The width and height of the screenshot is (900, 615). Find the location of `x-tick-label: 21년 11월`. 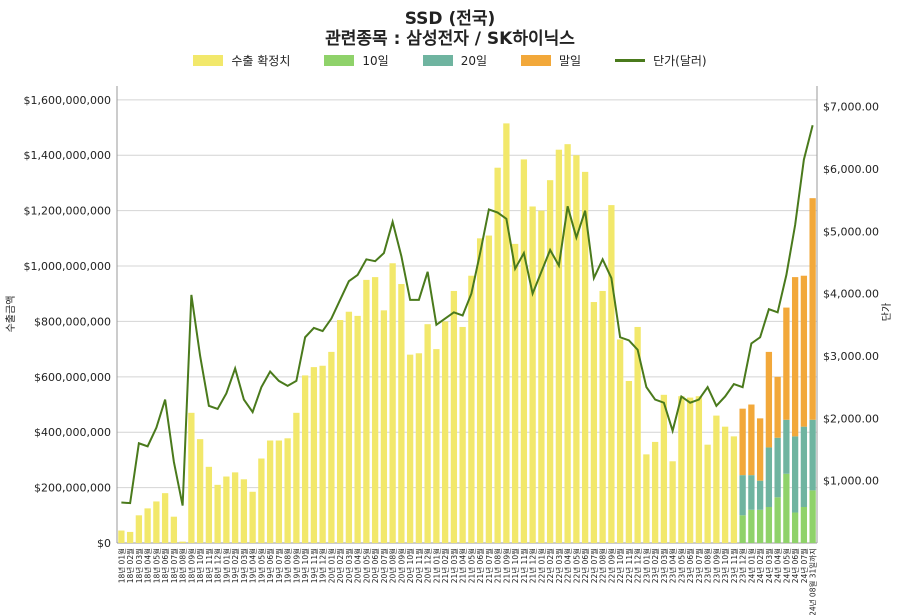

x-tick-label: 21년 11월 is located at coordinates (524, 565).